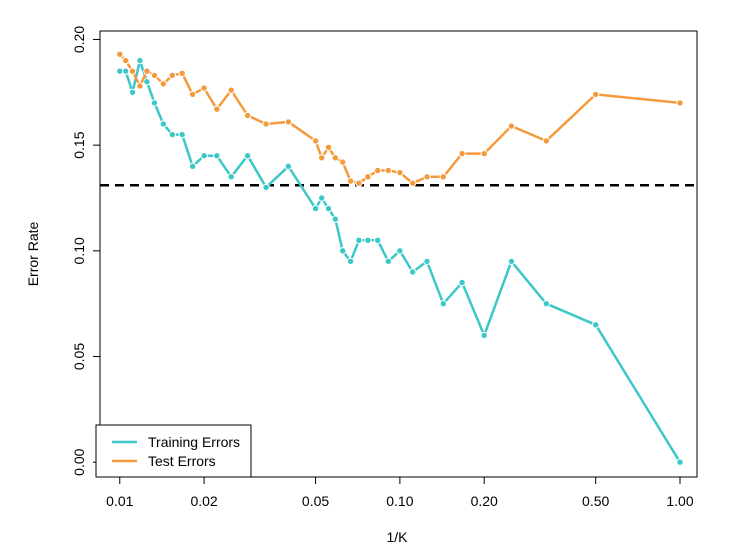  I want to click on legend: Training Errors Test Errors, so click(173, 451).